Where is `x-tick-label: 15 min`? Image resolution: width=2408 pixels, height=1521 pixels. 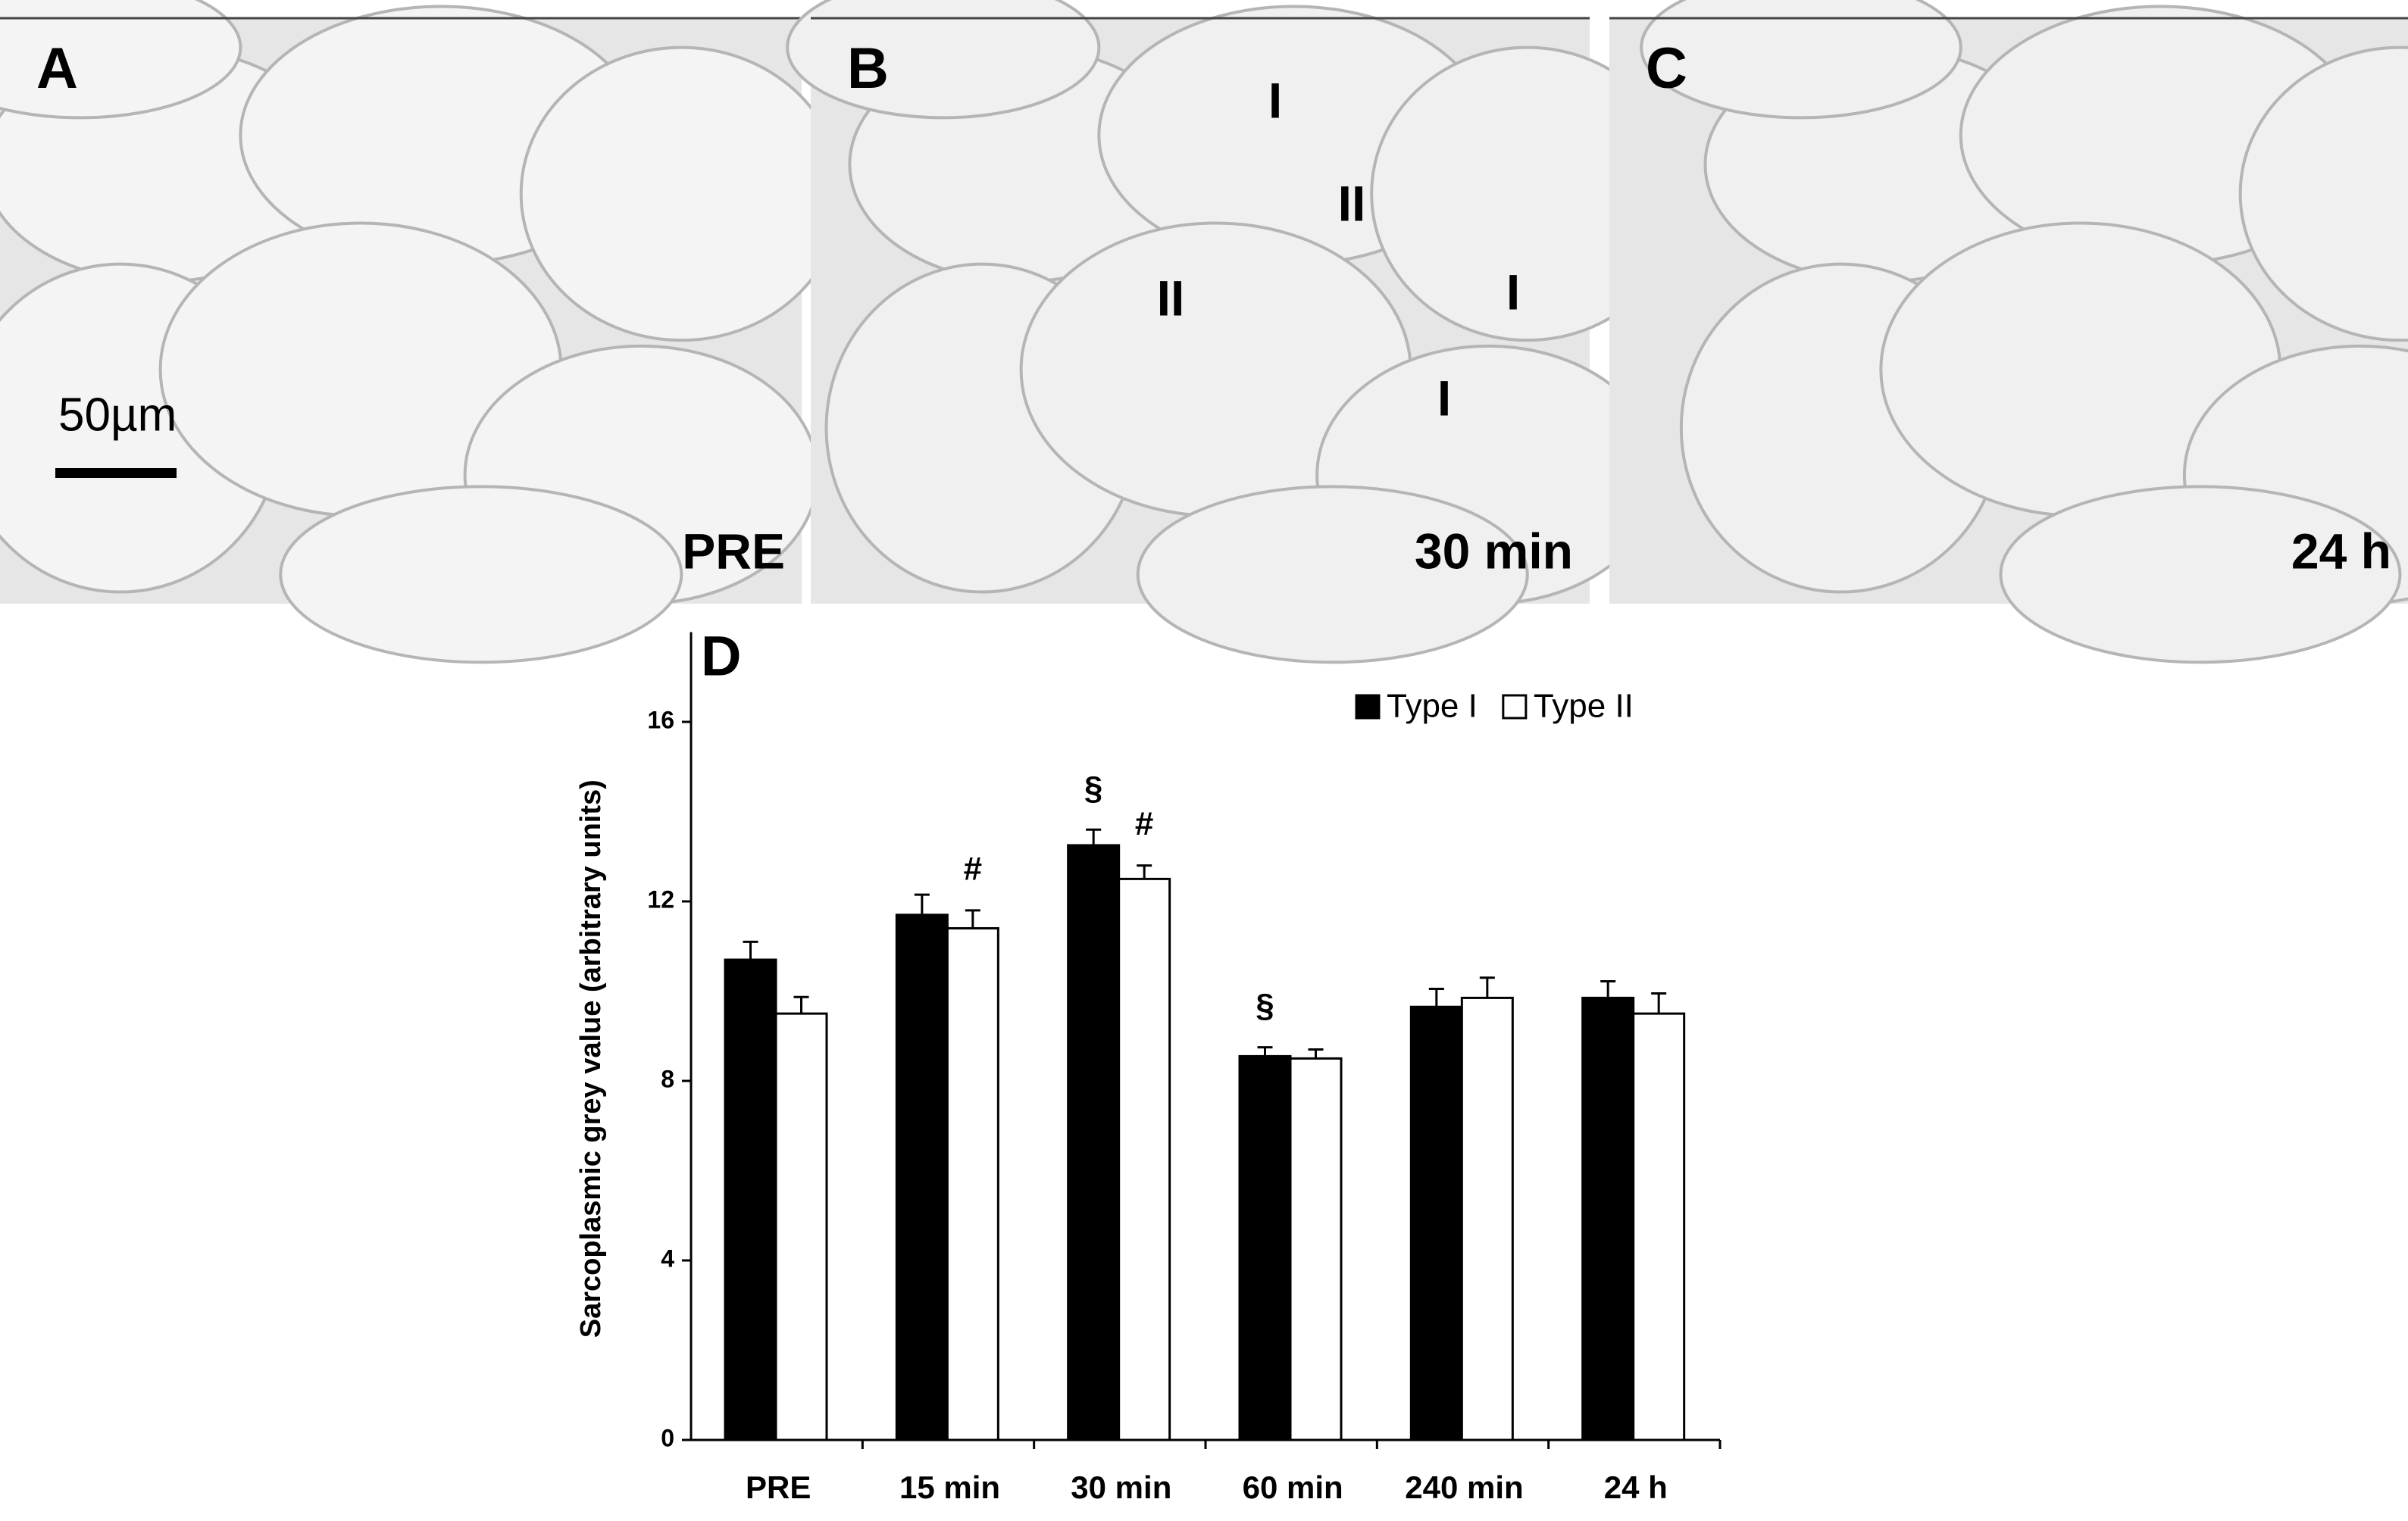
x-tick-label: 15 min is located at coordinates (949, 1487).